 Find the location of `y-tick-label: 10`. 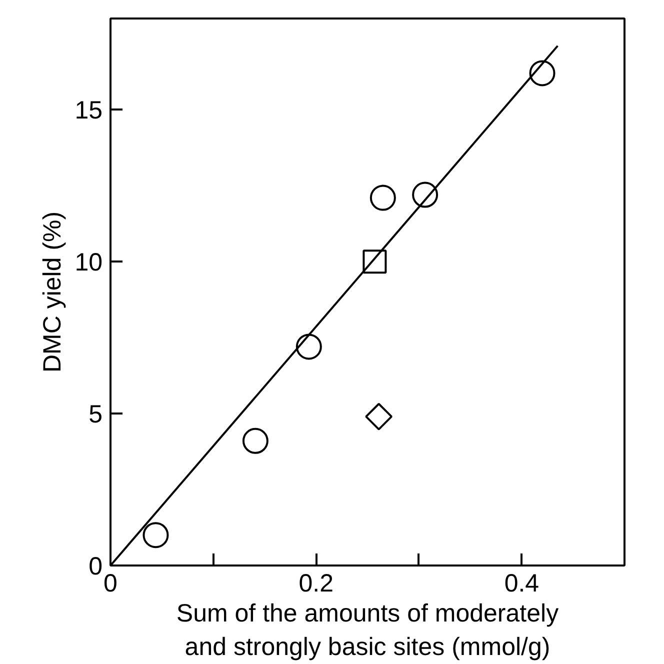

y-tick-label: 10 is located at coordinates (88, 262).